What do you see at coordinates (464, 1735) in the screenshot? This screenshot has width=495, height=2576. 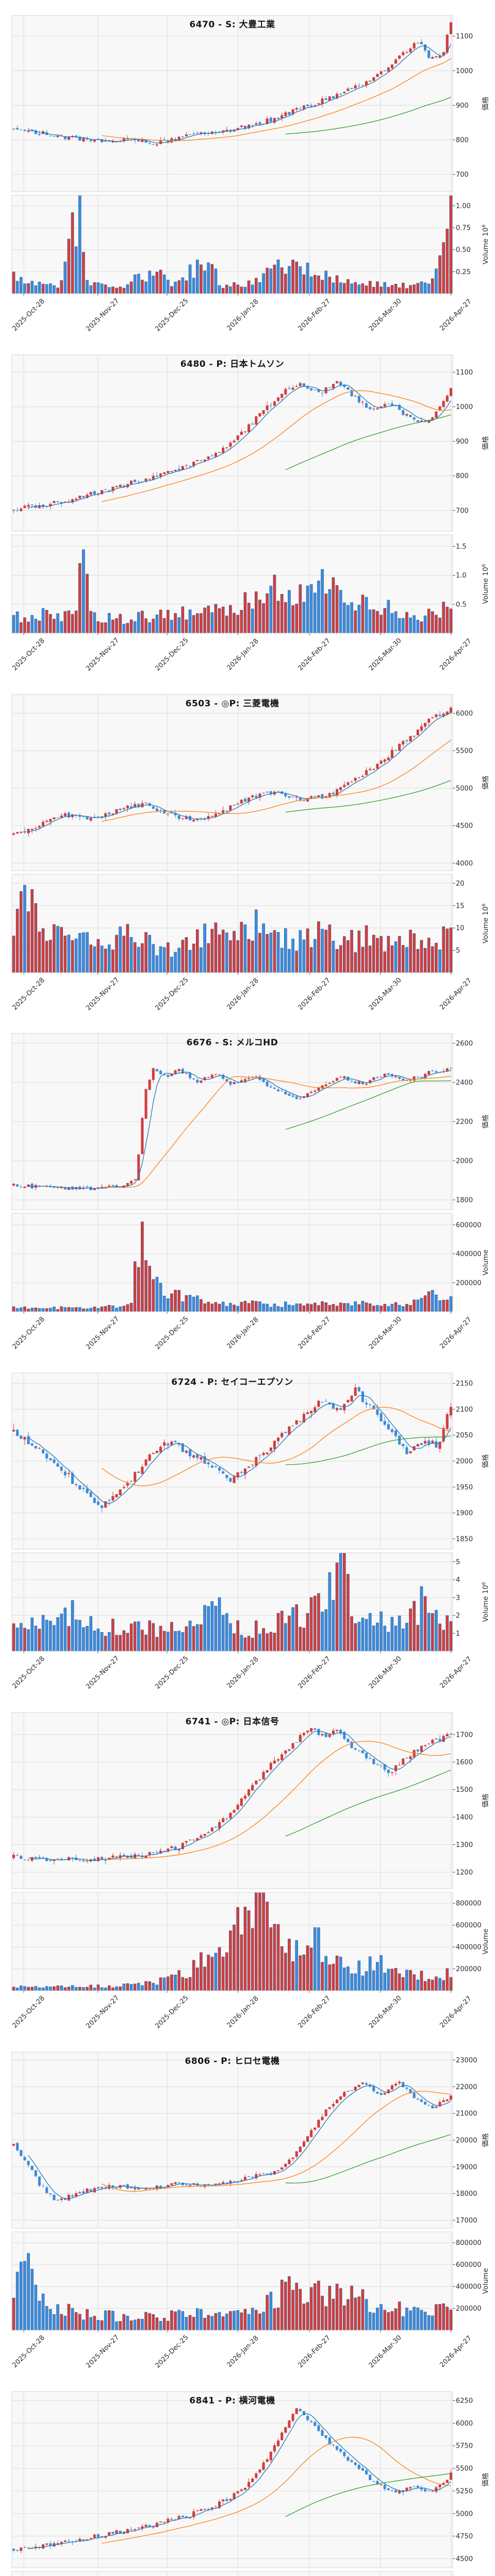 I see `price-tick-label: 1700` at bounding box center [464, 1735].